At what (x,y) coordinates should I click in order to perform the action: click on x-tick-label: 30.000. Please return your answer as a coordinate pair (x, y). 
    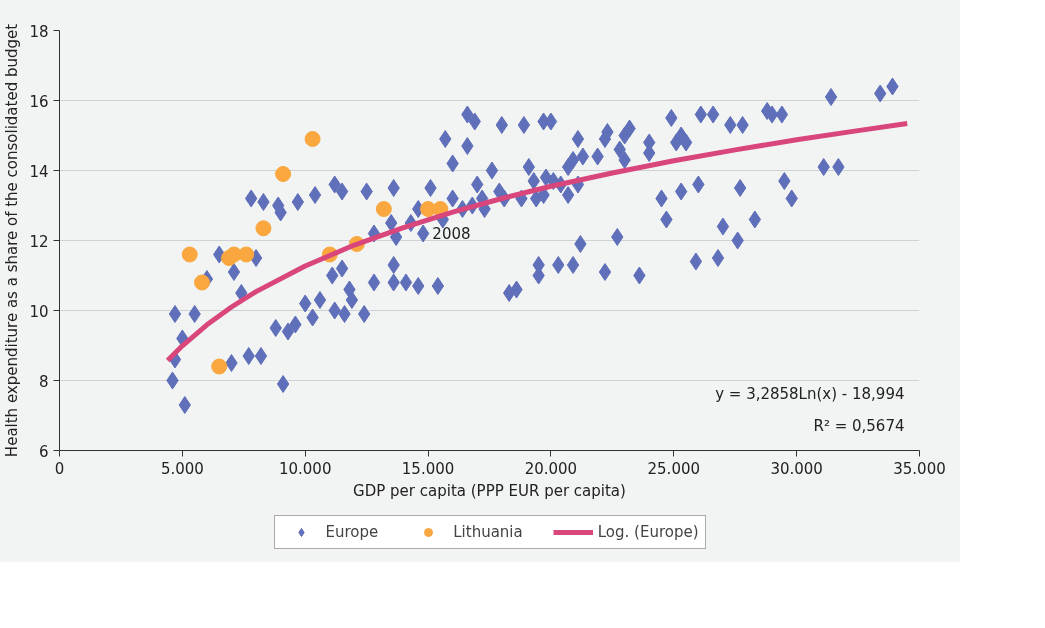
    Looking at the image, I should click on (796, 468).